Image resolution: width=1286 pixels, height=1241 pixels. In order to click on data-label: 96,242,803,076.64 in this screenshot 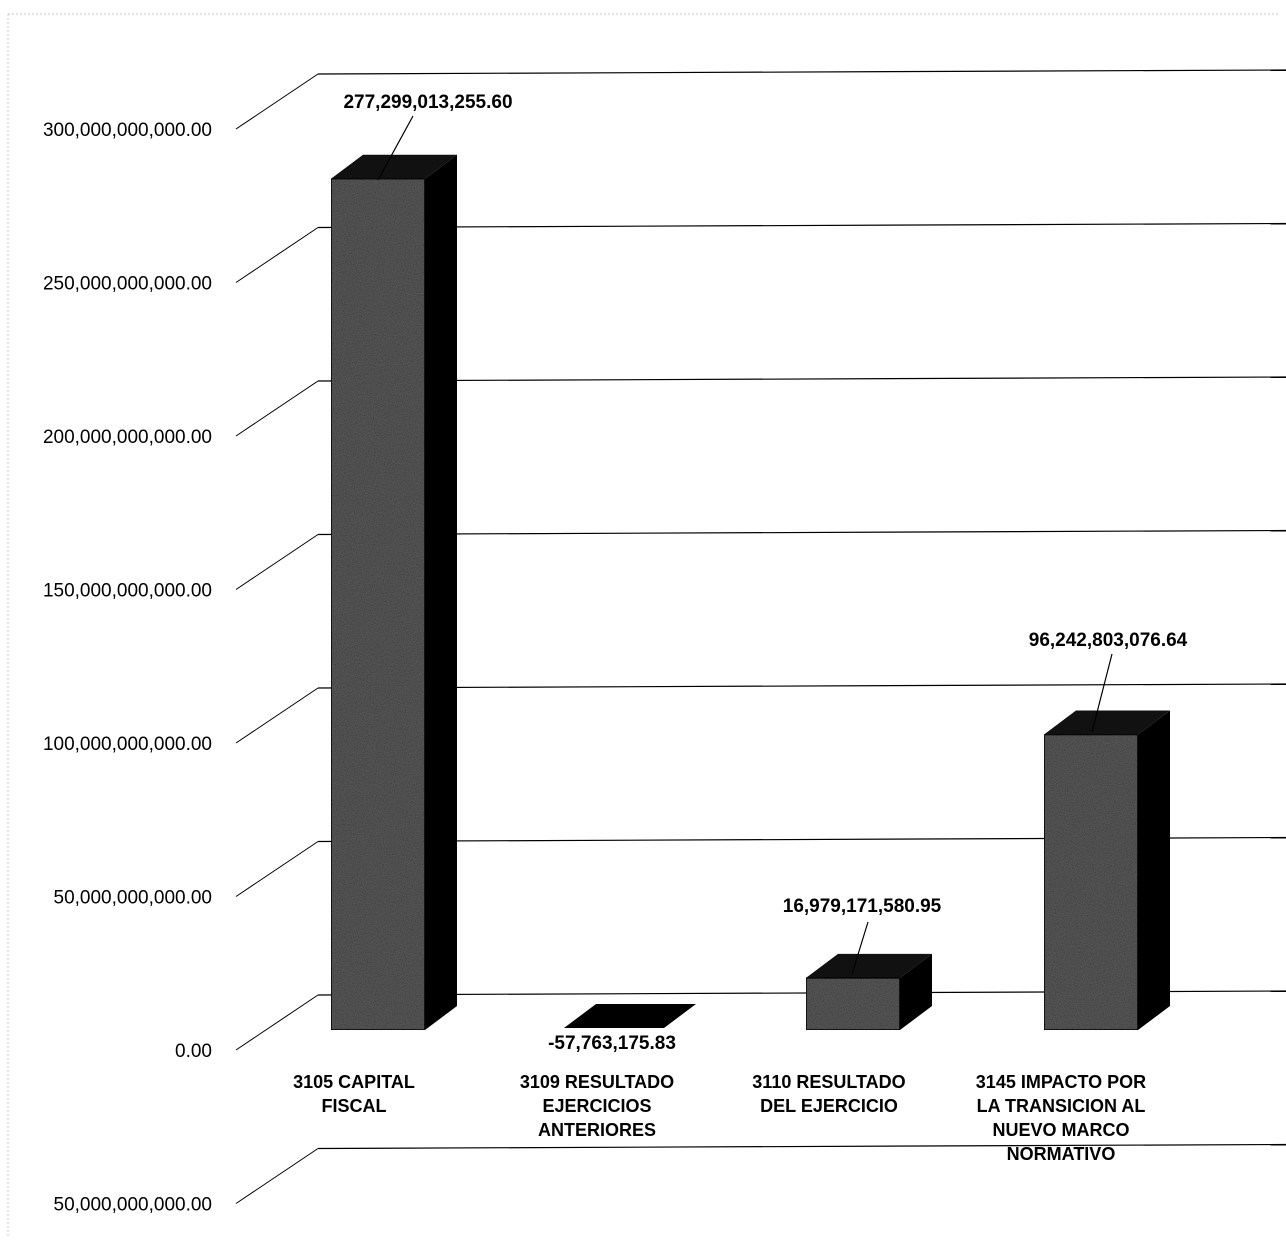, I will do `click(1108, 640)`.